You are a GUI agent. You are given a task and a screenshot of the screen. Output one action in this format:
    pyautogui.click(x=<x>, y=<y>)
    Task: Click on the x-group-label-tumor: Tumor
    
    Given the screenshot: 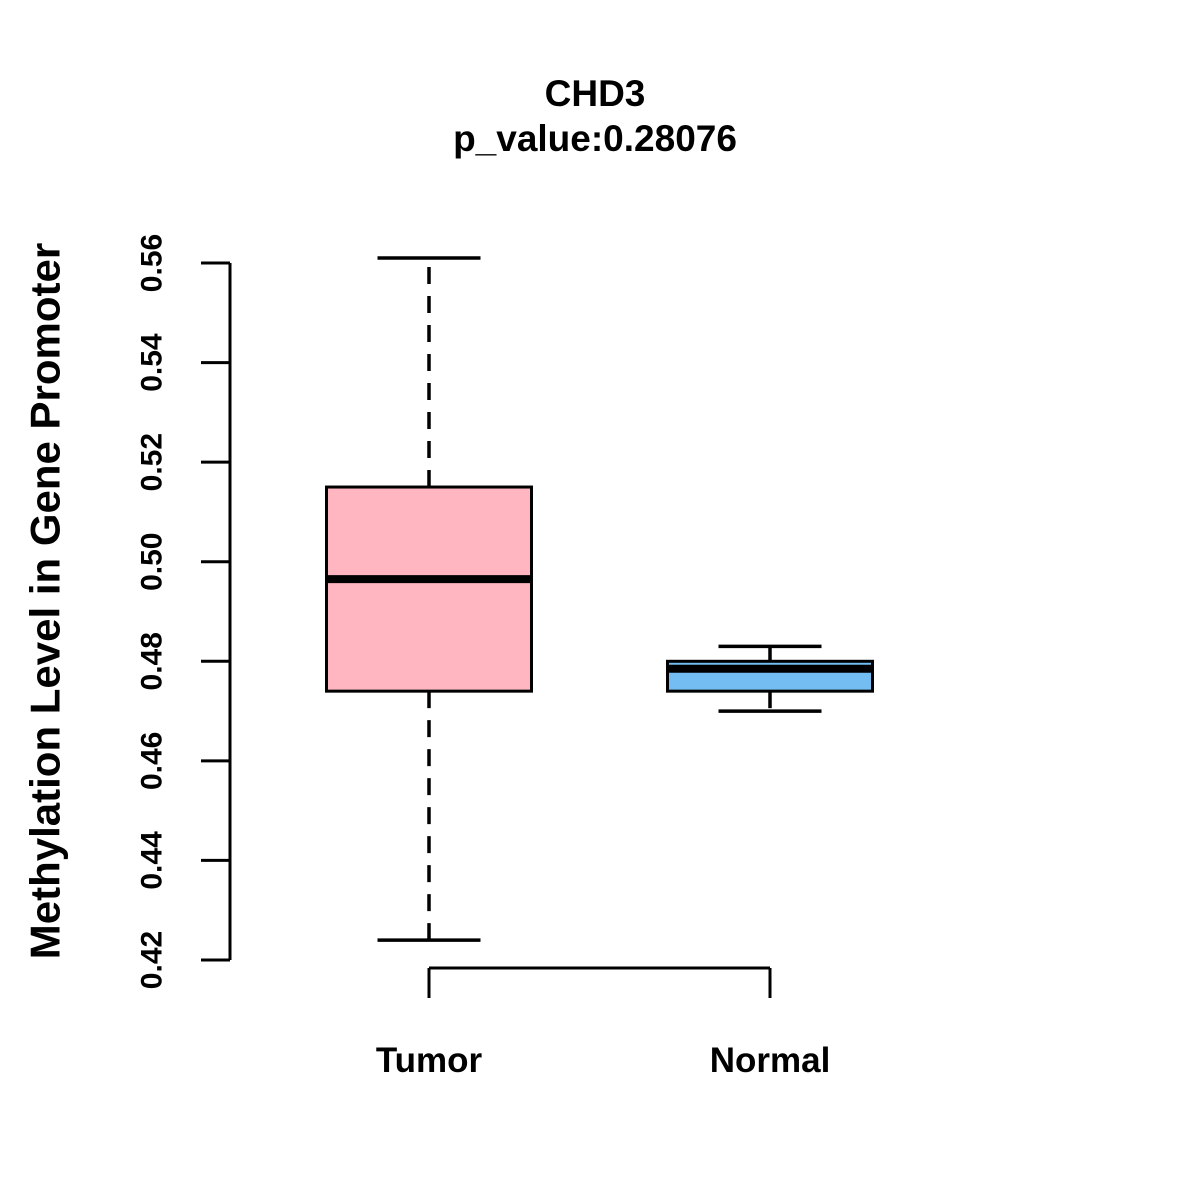 What is the action you would take?
    pyautogui.click(x=429, y=1060)
    